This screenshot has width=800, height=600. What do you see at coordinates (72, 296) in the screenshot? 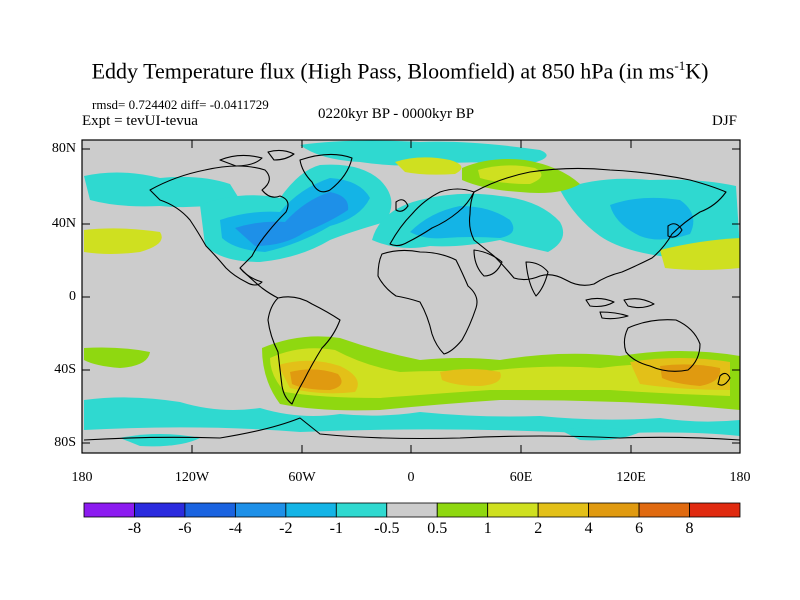
I see `lat-label: 0` at bounding box center [72, 296].